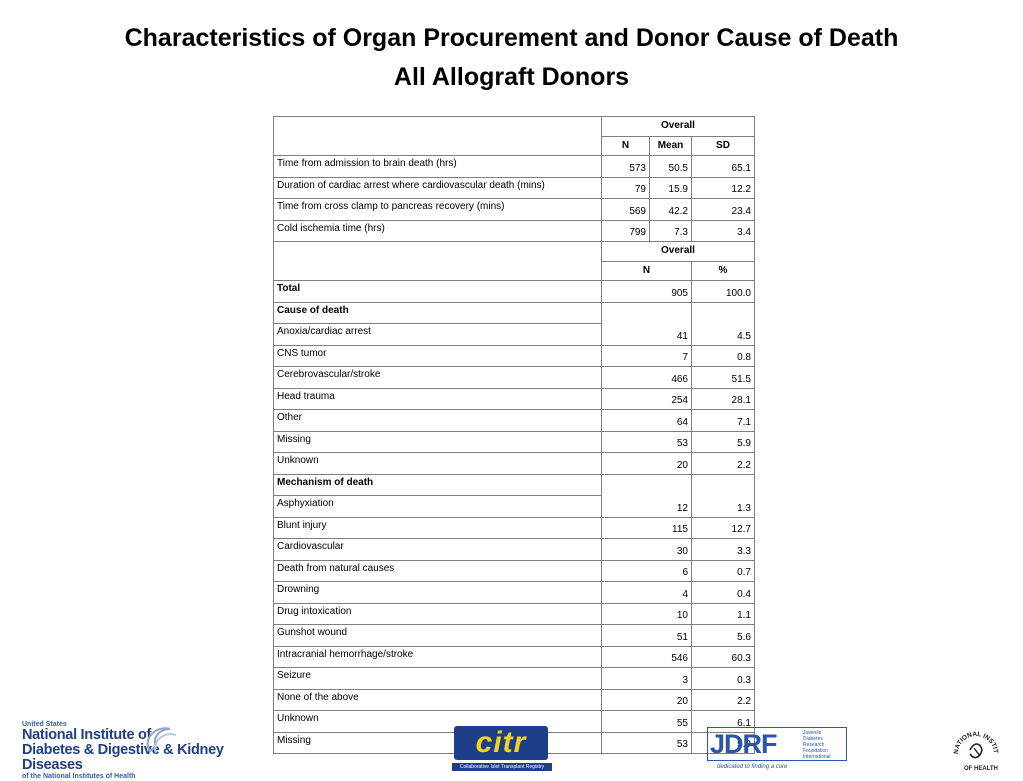  Describe the element at coordinates (670, 145) in the screenshot. I see `column-header: Mean` at that location.